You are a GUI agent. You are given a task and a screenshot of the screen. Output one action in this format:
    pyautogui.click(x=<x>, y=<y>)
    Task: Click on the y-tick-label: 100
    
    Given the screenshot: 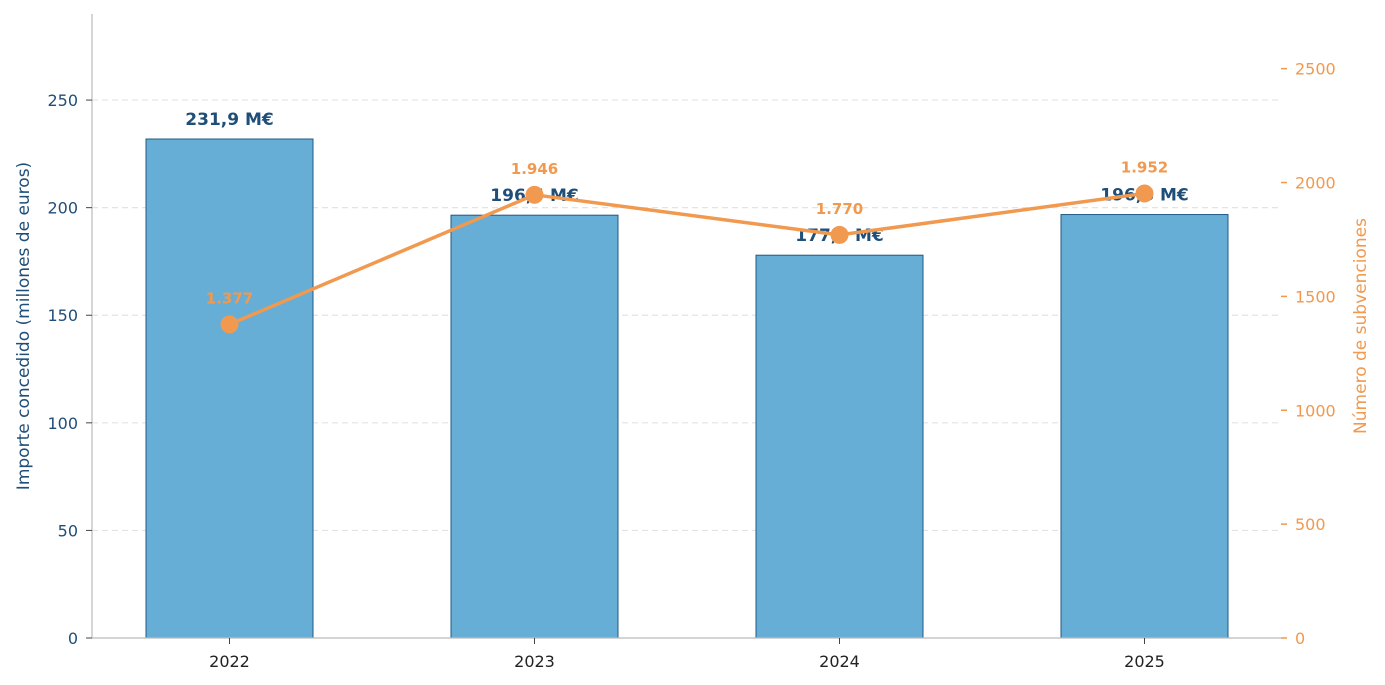 What is the action you would take?
    pyautogui.click(x=62, y=423)
    